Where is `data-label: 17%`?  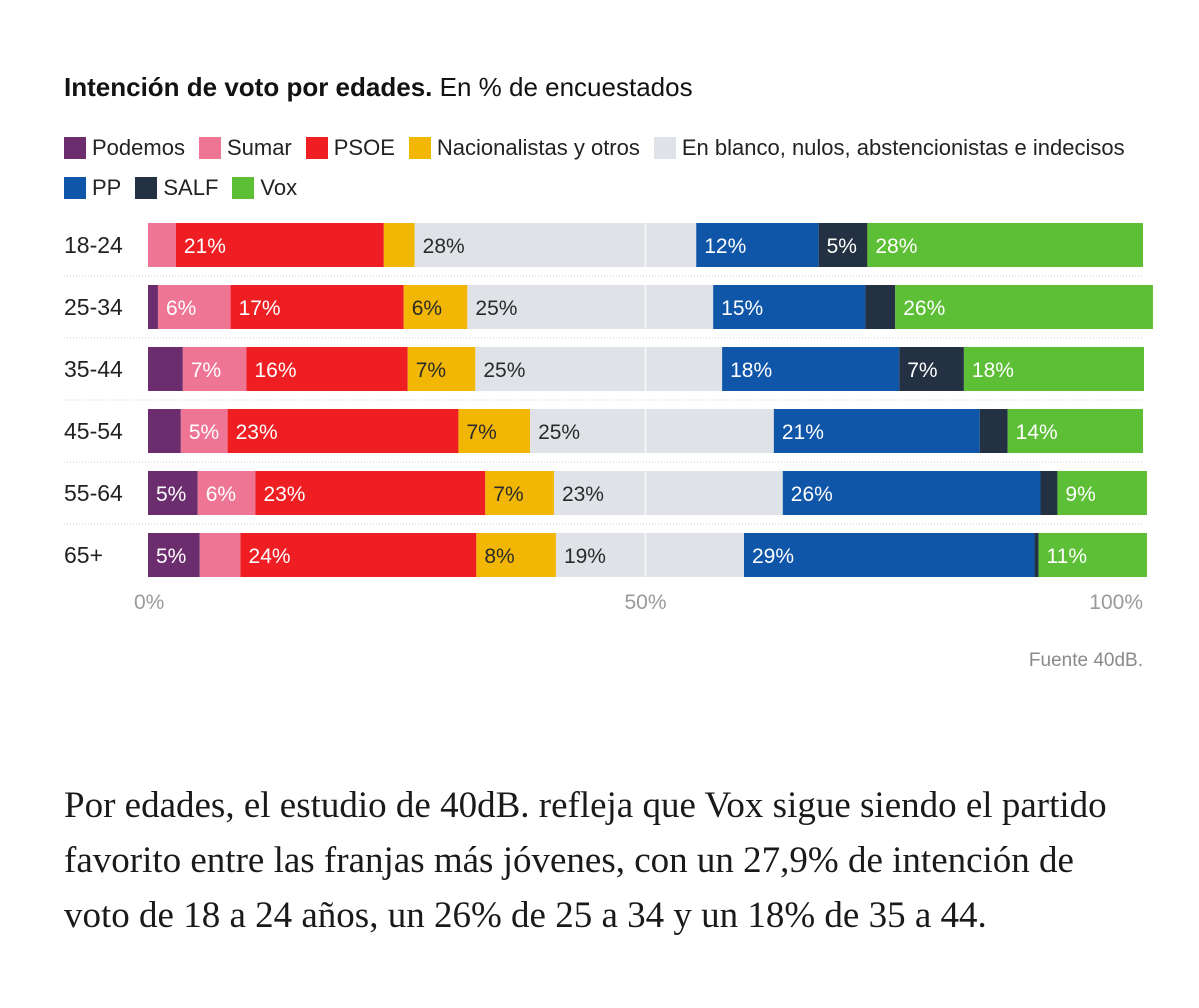 data-label: 17% is located at coordinates (260, 308).